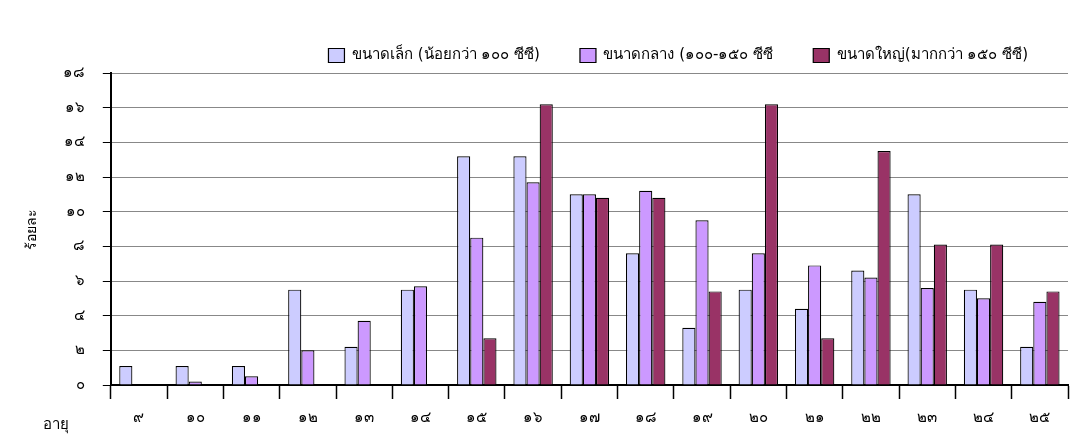  Describe the element at coordinates (307, 416) in the screenshot. I see `x-tick-label: ๑๒` at that location.